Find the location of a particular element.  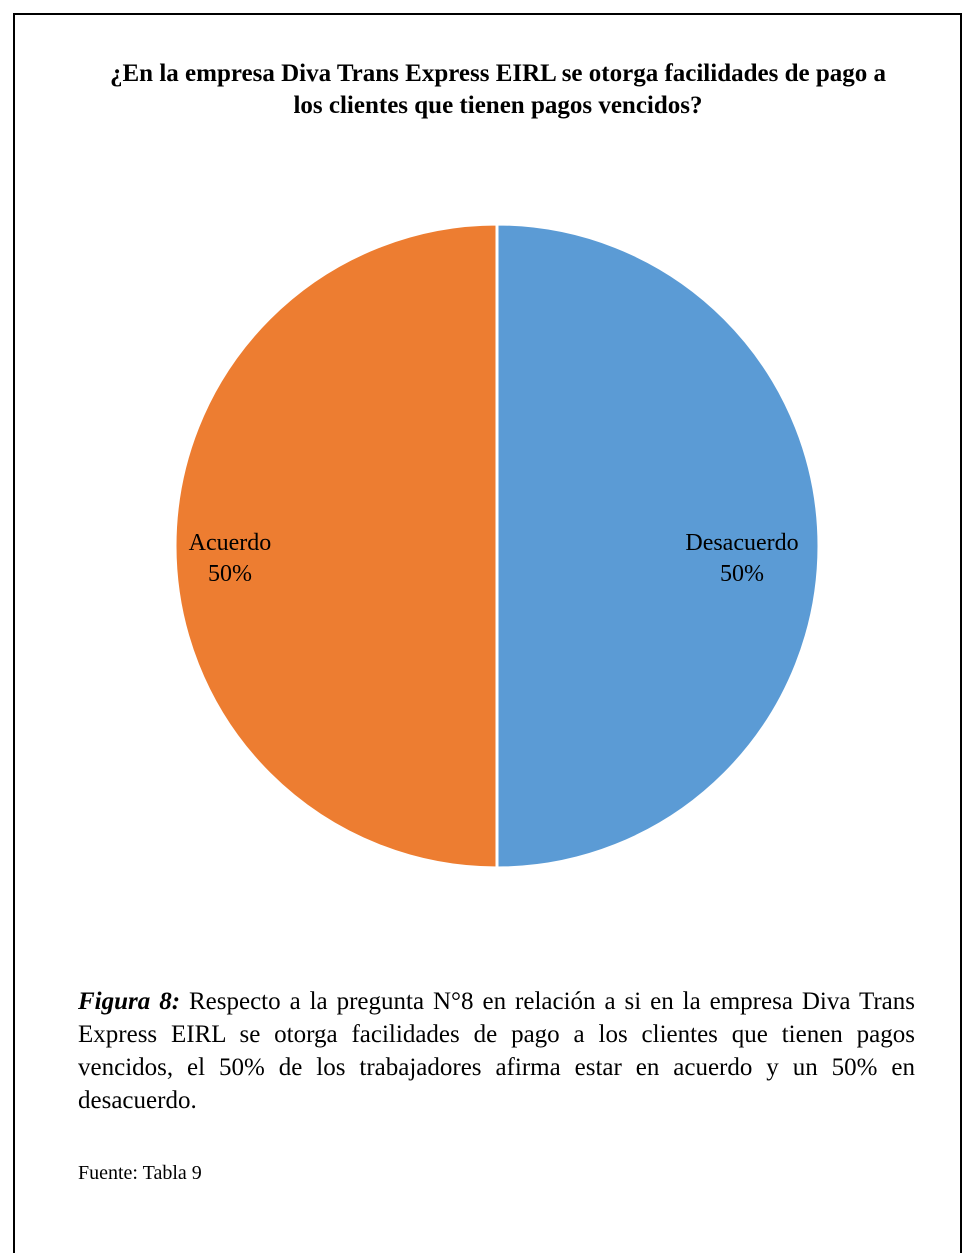

source-note: Fuente: Tabla 9 is located at coordinates (140, 1173).